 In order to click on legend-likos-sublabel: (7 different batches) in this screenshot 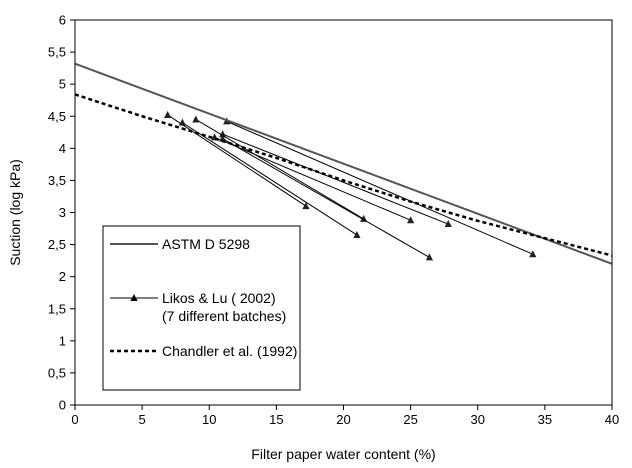, I will do `click(224, 316)`.